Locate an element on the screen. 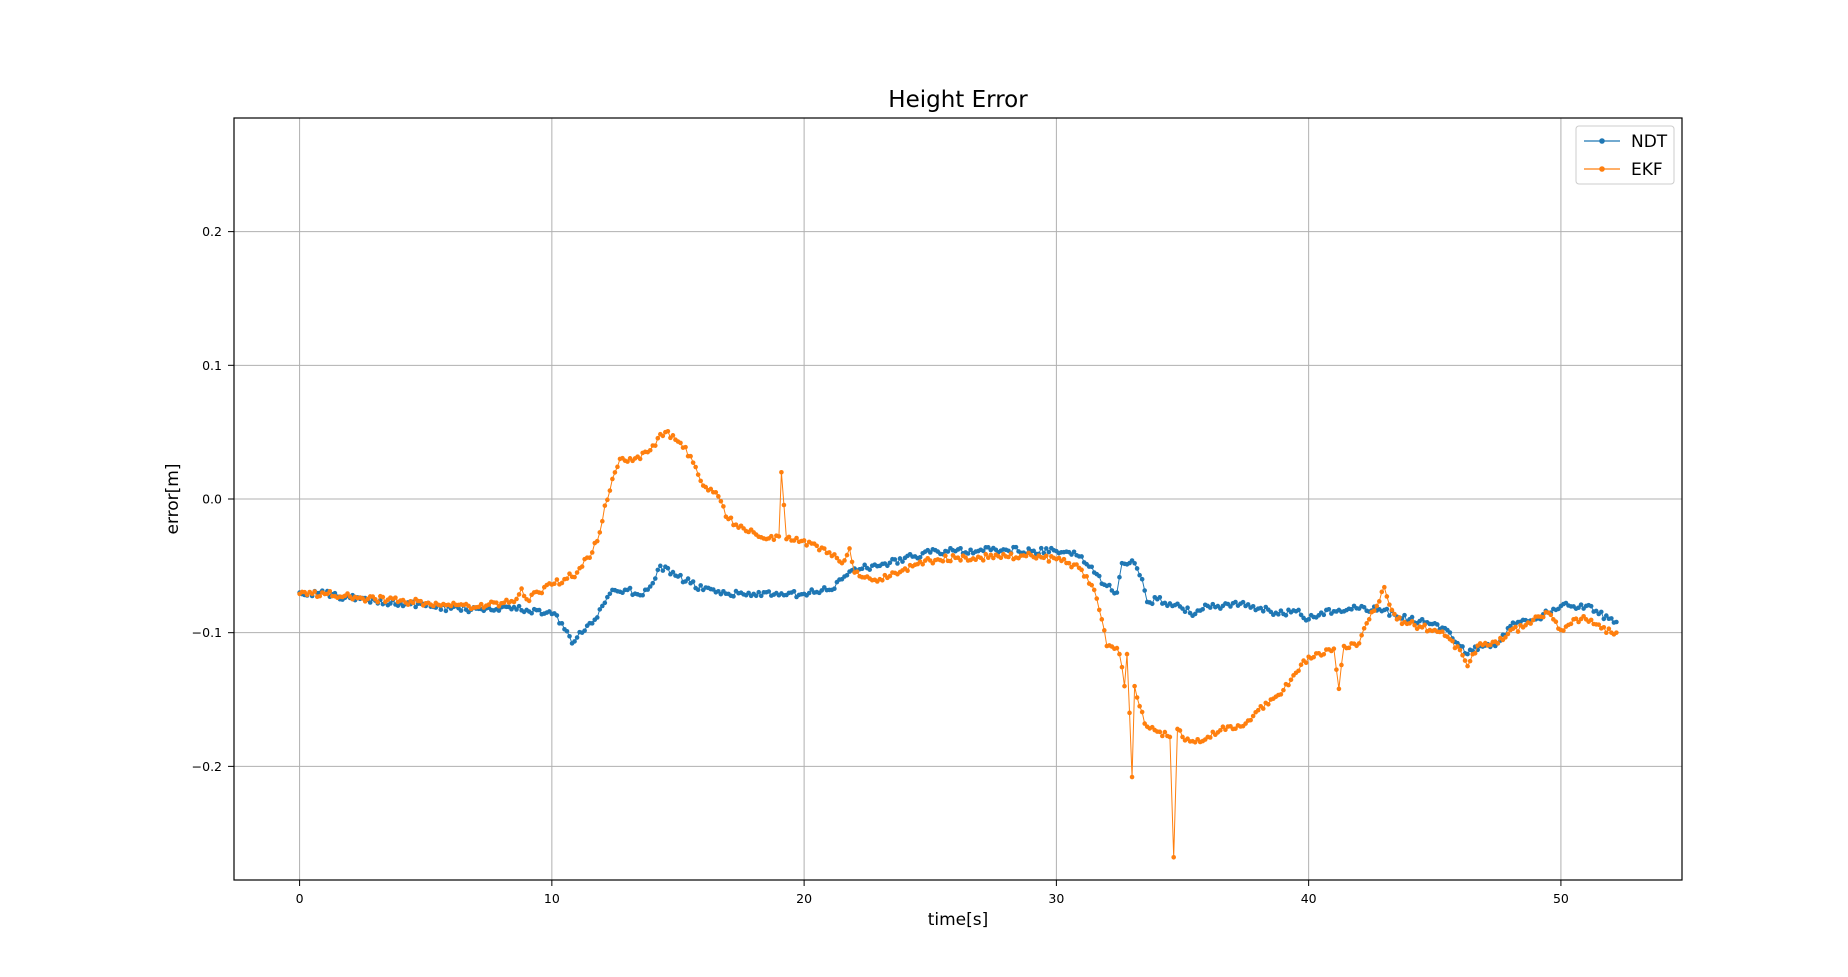  x-axis-label: time[s] is located at coordinates (958, 920).